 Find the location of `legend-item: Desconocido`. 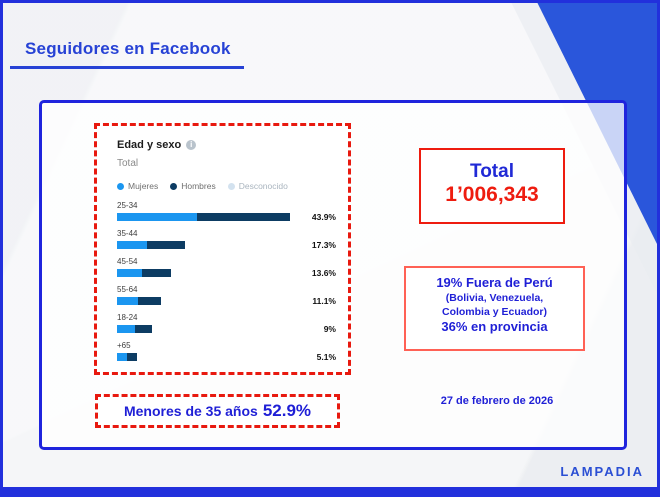

legend-item: Desconocido is located at coordinates (257, 186).